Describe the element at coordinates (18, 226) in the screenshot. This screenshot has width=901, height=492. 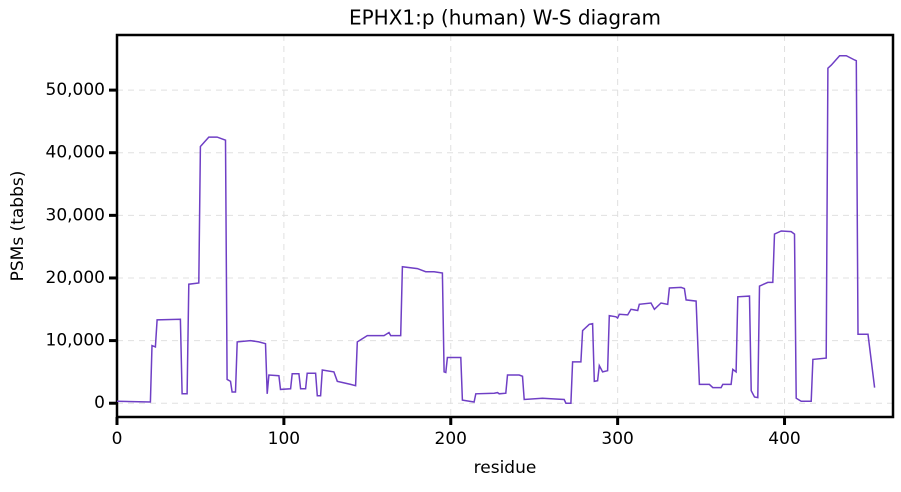
I see `y-axis-label: PSMs (tabbs)` at that location.